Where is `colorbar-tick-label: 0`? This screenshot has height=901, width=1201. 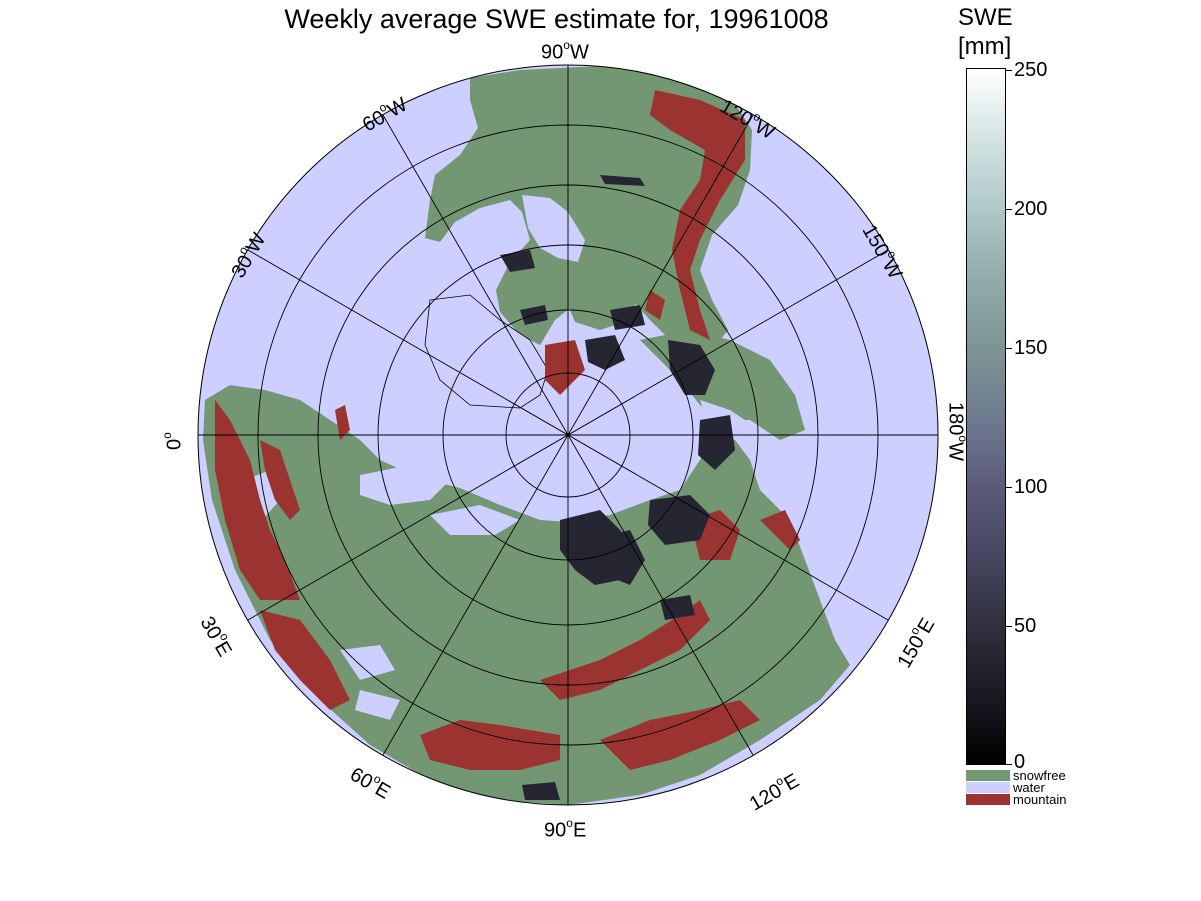 colorbar-tick-label: 0 is located at coordinates (1020, 762).